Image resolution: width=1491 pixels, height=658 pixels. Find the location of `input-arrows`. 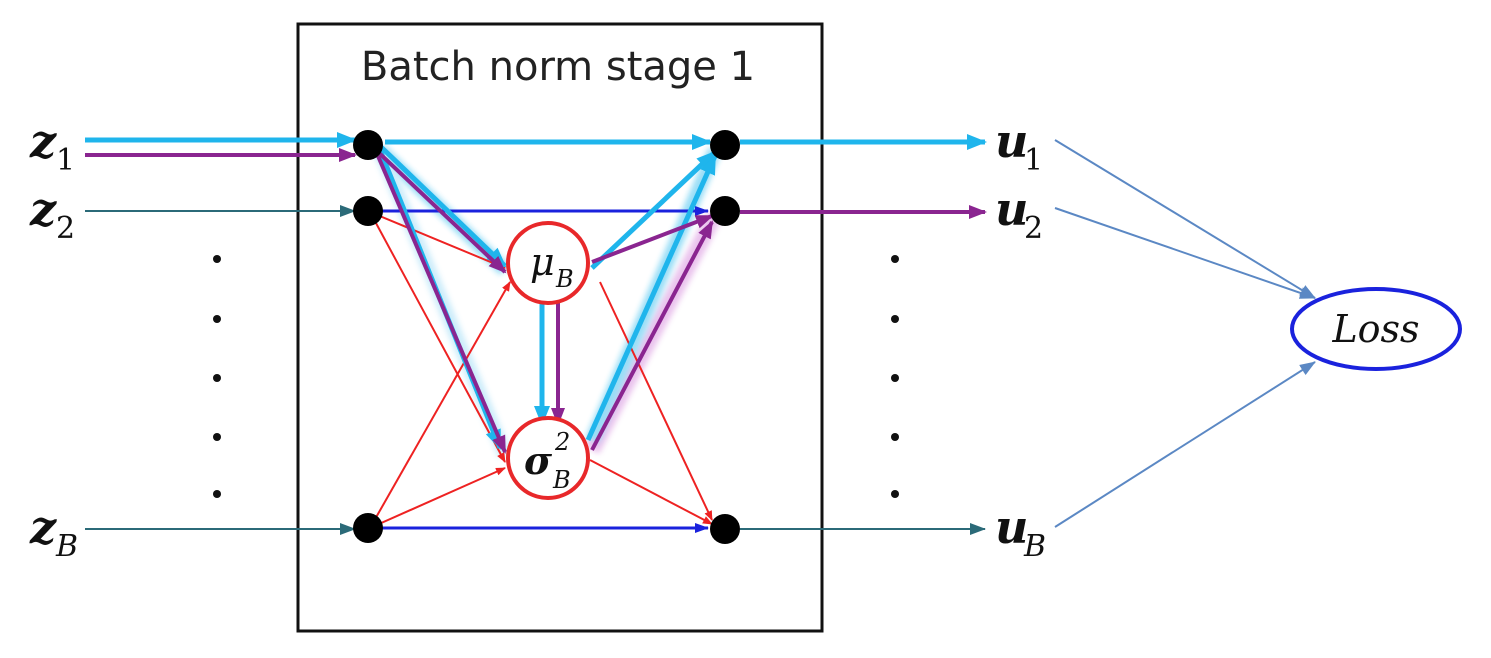

input-arrows is located at coordinates (220, 370).